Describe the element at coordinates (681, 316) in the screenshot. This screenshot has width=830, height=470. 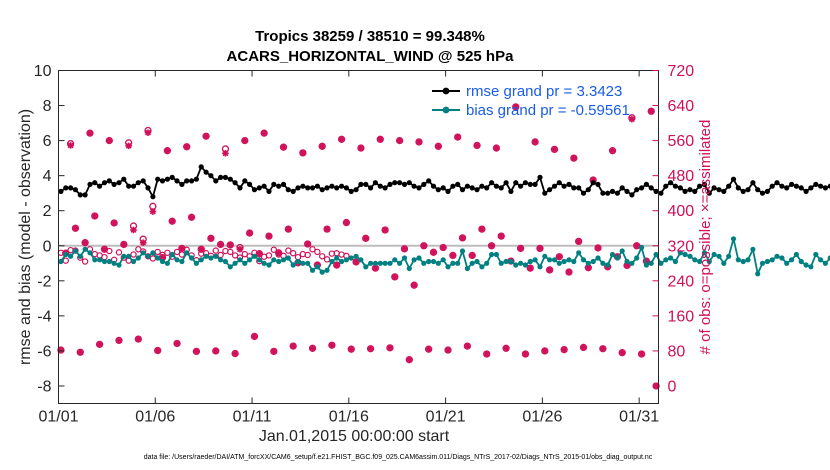
I see `y2-tick-label: 160` at that location.